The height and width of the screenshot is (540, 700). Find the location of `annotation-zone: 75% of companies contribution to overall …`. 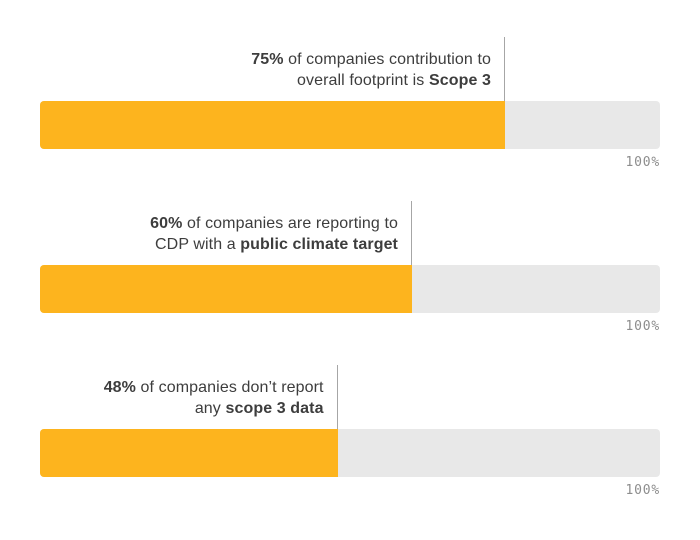

annotation-zone: 75% of companies contribution to overall … is located at coordinates (350, 69).